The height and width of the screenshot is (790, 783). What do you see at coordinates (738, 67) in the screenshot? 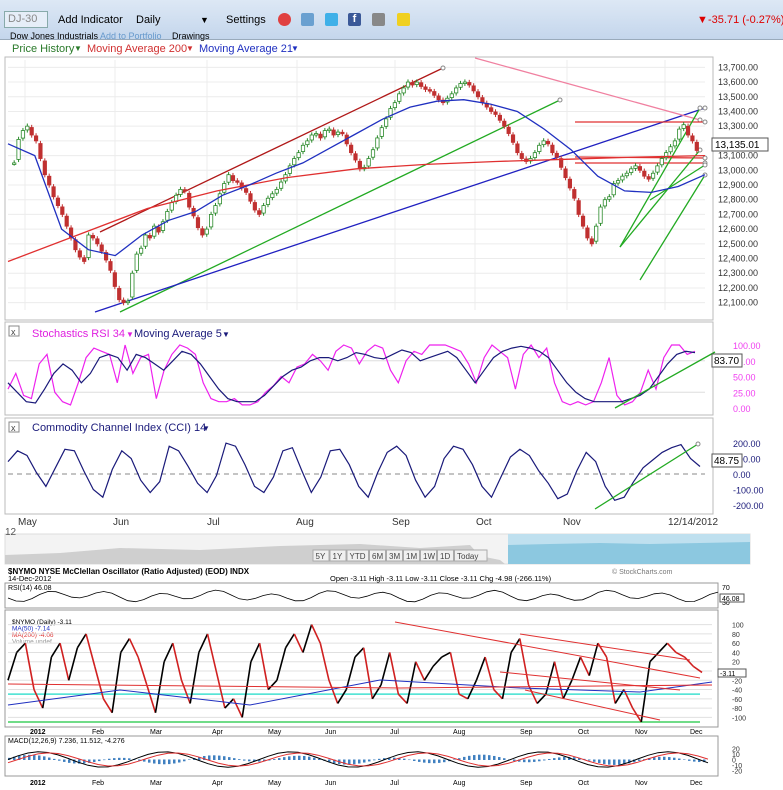
I see `price-tick-label: 13,700.00` at bounding box center [738, 67].